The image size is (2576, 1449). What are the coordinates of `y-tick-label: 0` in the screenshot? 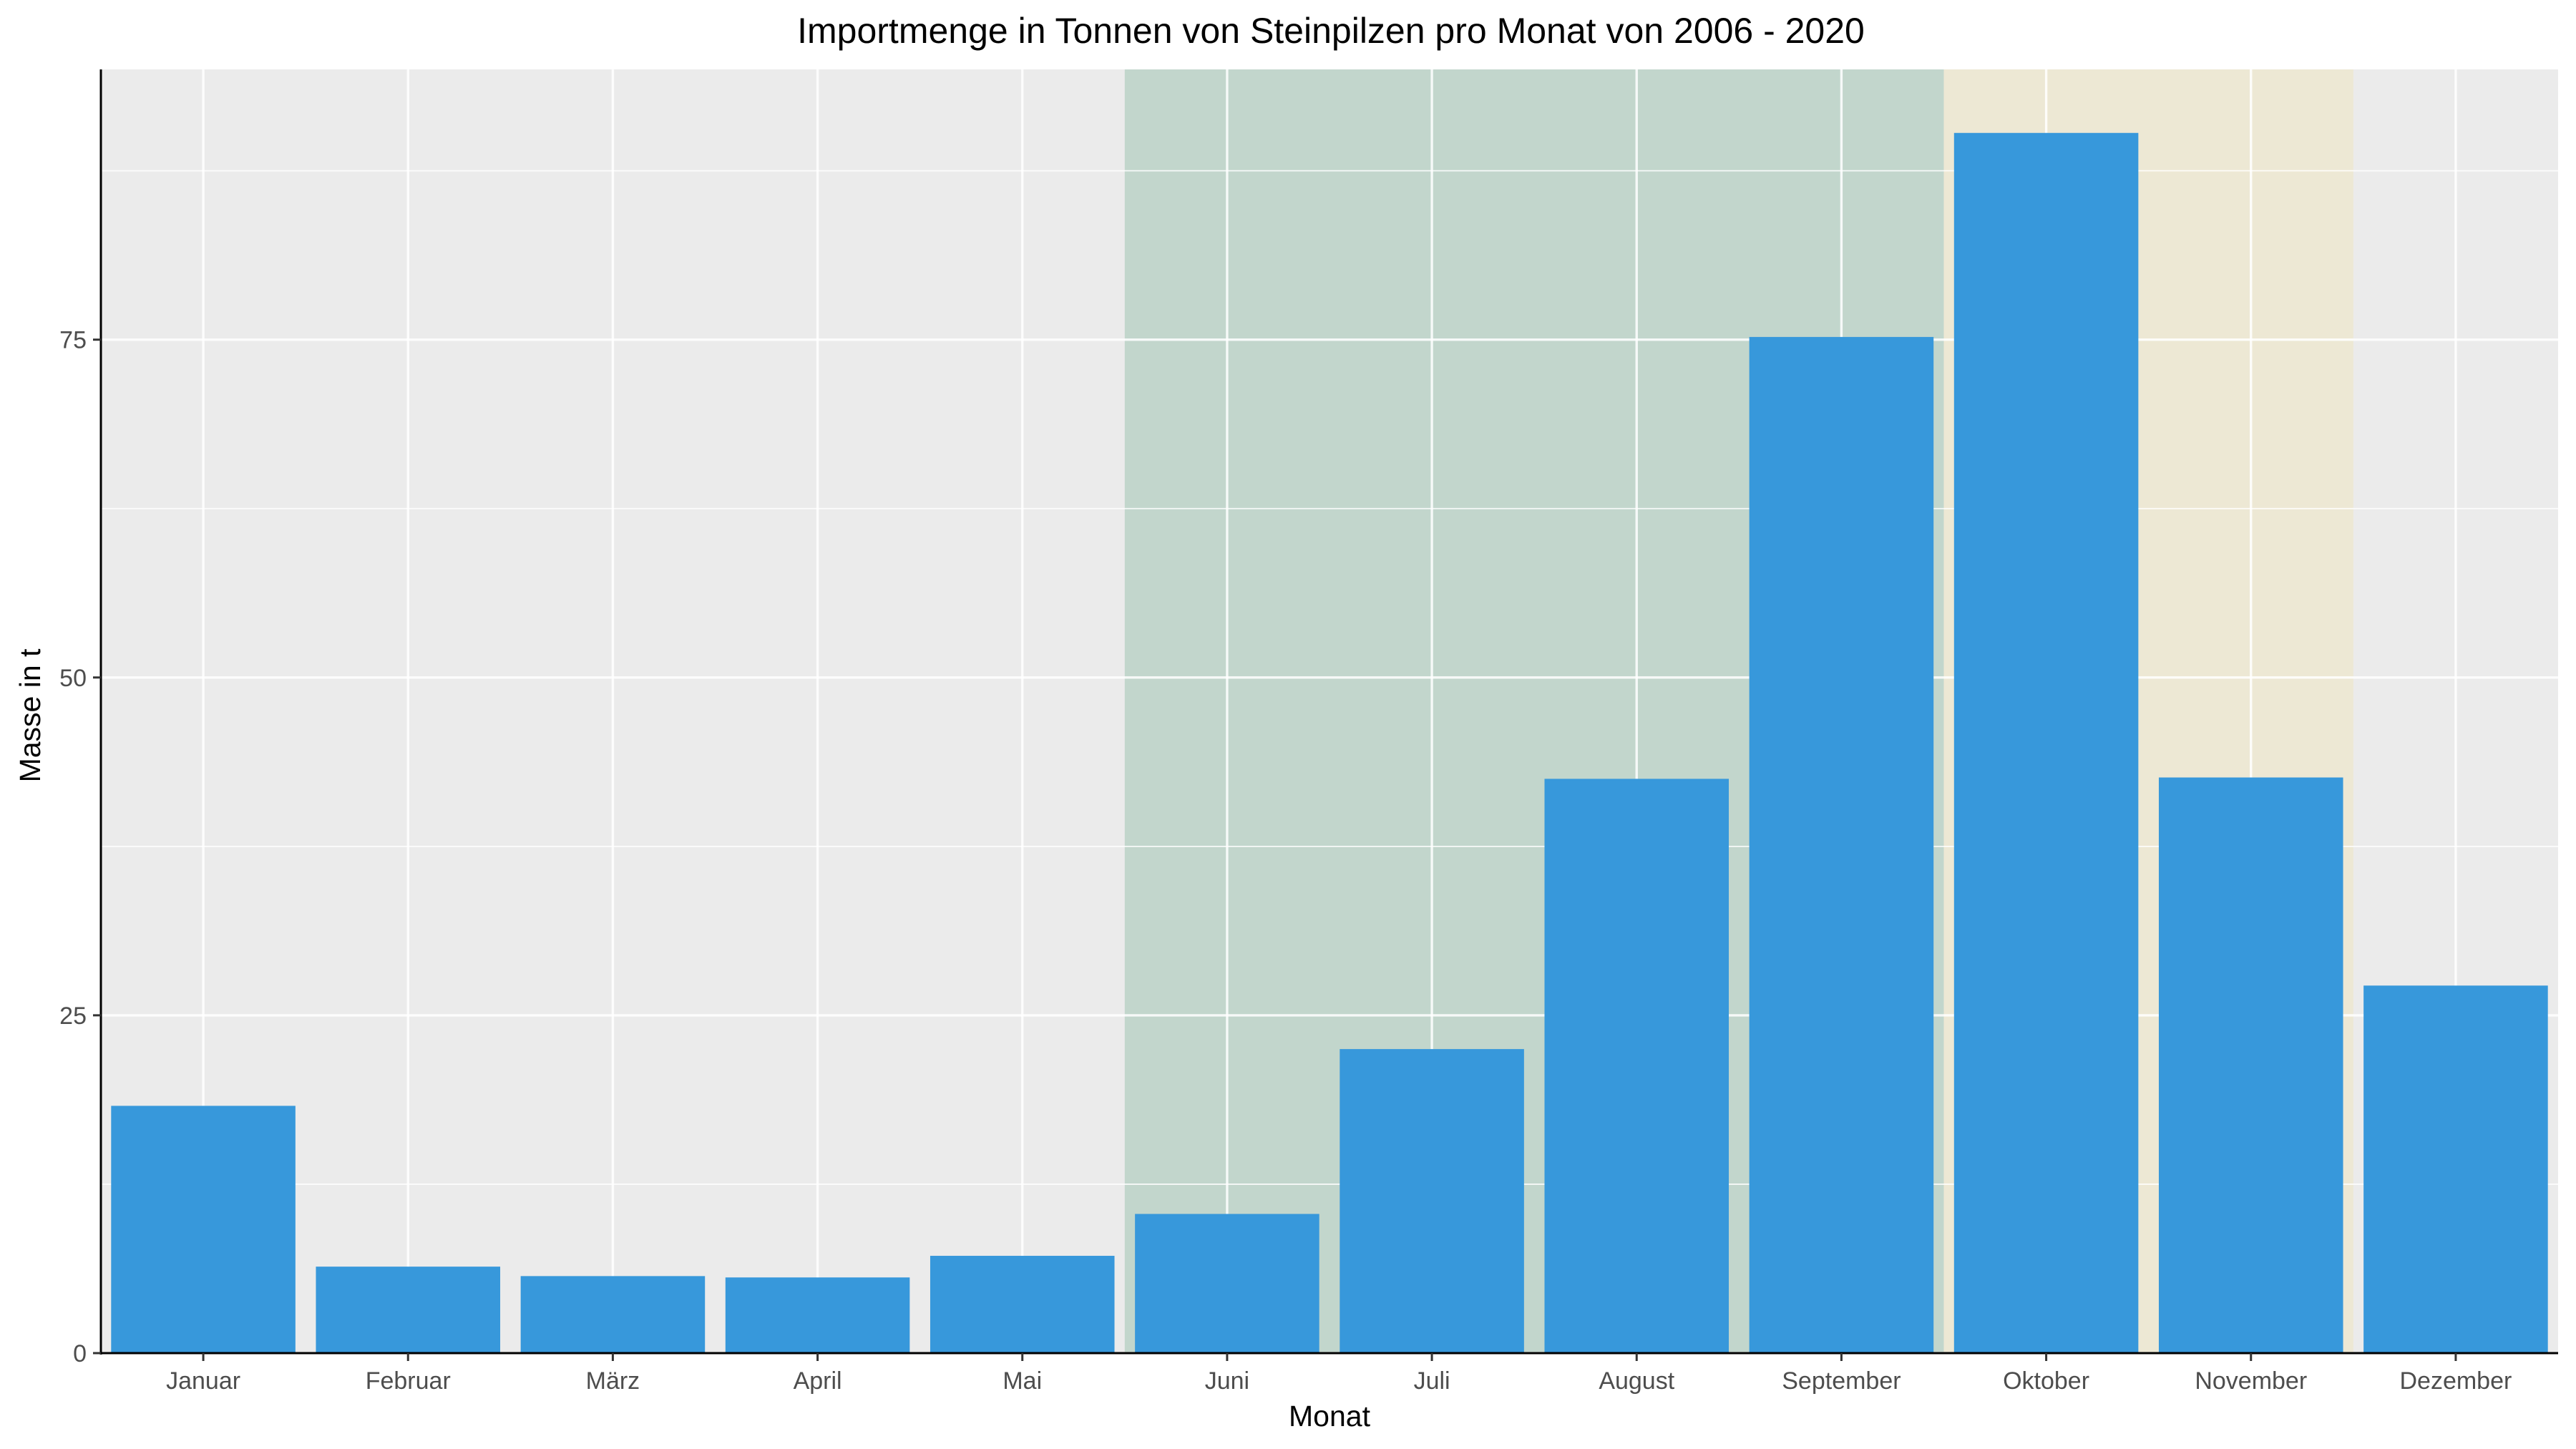 It's located at (80, 1353).